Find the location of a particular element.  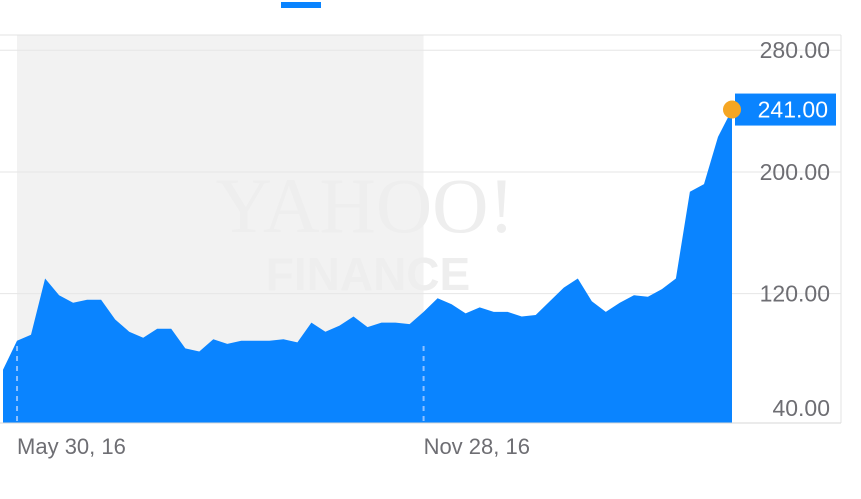

active-range-tab-indicator is located at coordinates (301, 5).